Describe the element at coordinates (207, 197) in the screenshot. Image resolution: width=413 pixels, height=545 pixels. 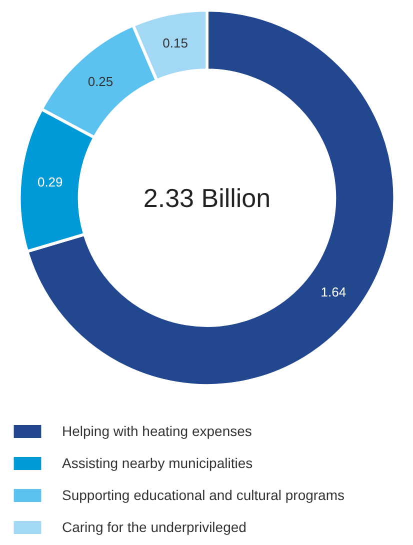
I see `text: 2.33 Billion` at that location.